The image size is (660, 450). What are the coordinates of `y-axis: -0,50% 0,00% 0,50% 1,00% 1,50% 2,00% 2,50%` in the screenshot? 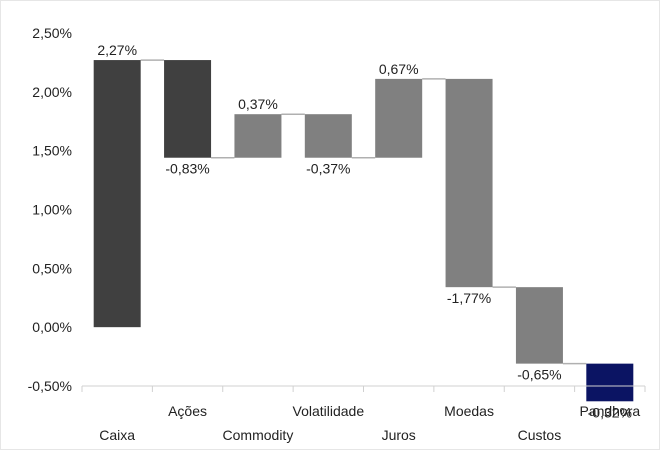 It's located at (50, 209).